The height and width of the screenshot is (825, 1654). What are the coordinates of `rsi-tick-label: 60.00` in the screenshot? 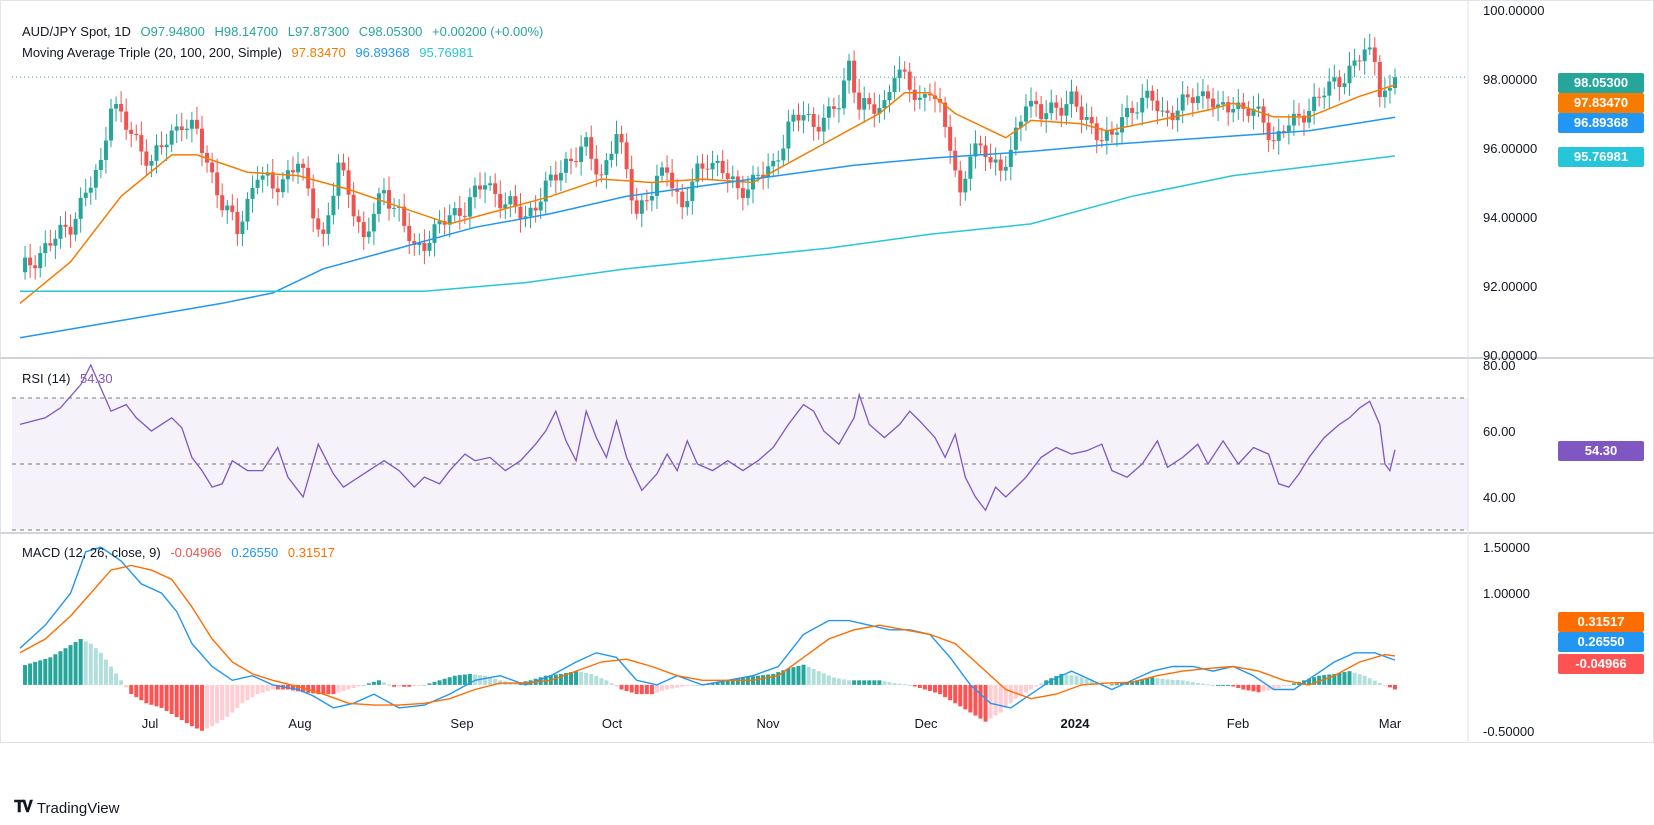 It's located at (1499, 431).